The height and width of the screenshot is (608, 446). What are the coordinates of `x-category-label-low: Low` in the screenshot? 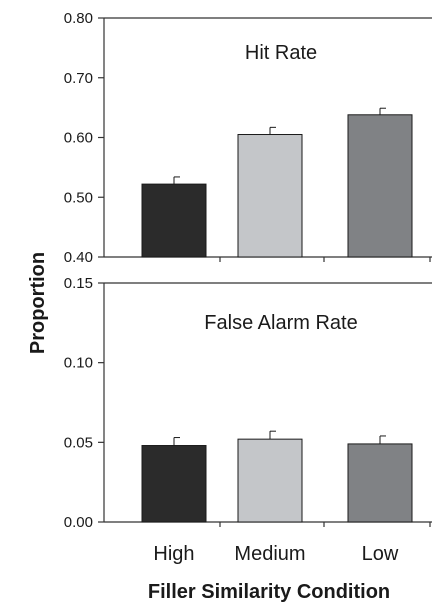 It's located at (380, 554).